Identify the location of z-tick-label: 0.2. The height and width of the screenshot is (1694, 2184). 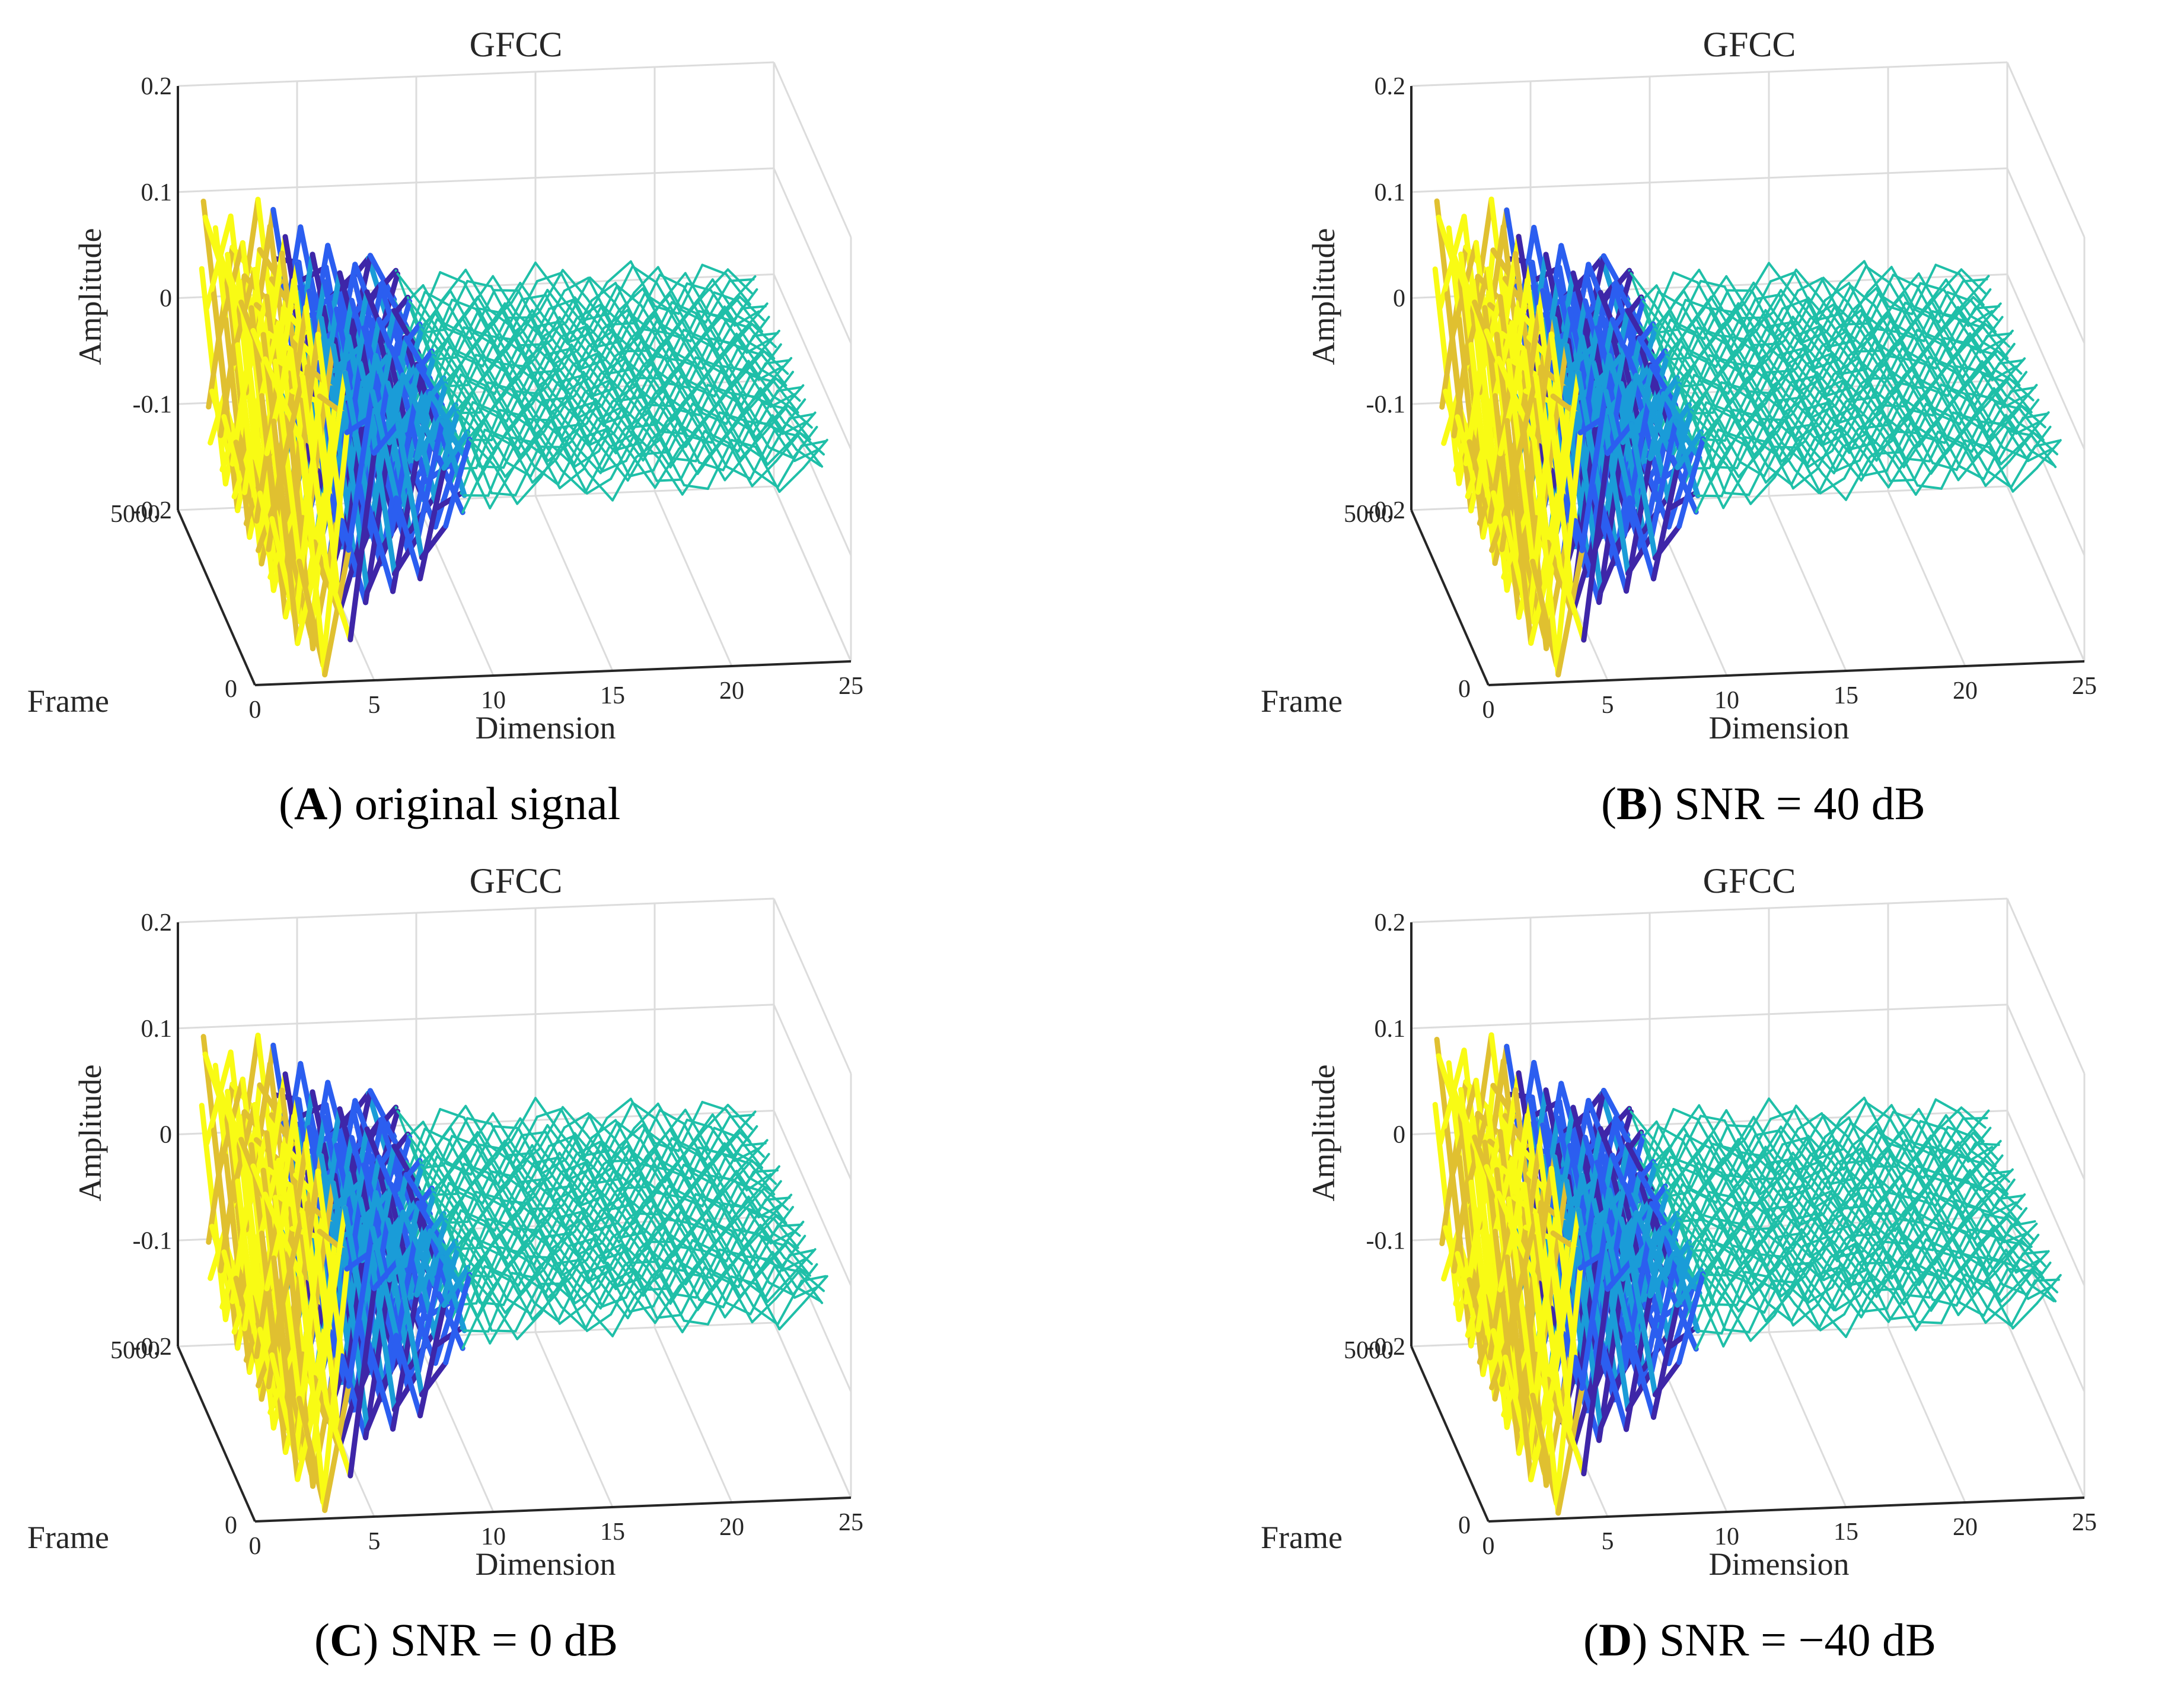
(157, 86).